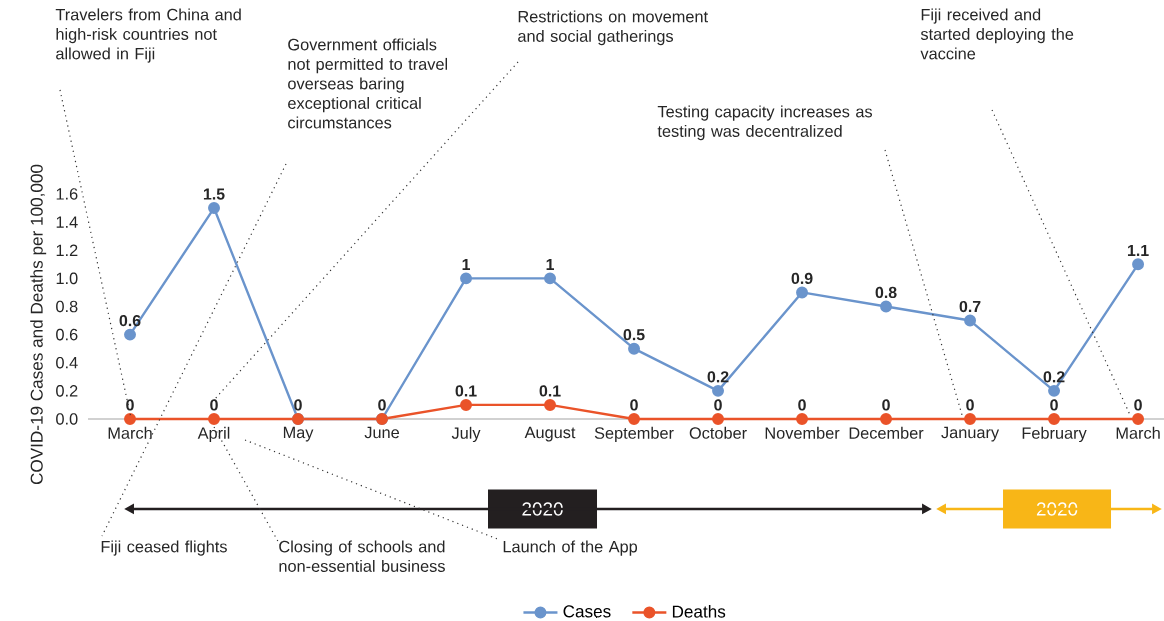 The height and width of the screenshot is (621, 1164). Describe the element at coordinates (802, 278) in the screenshot. I see `data-label: 0.9` at that location.